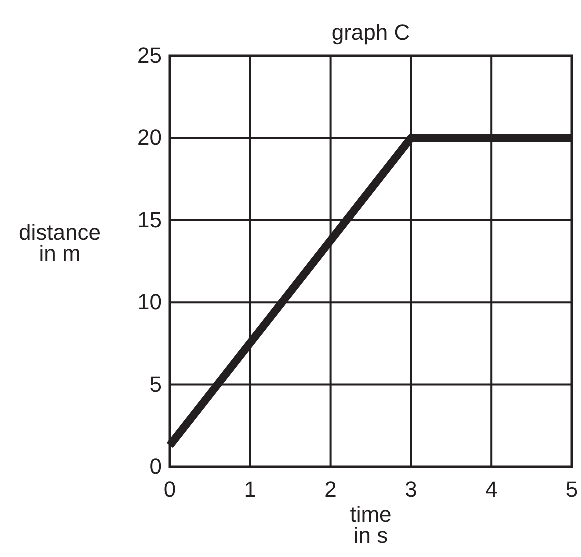 Image resolution: width=581 pixels, height=557 pixels. I want to click on x-tick-label: 2, so click(330, 489).